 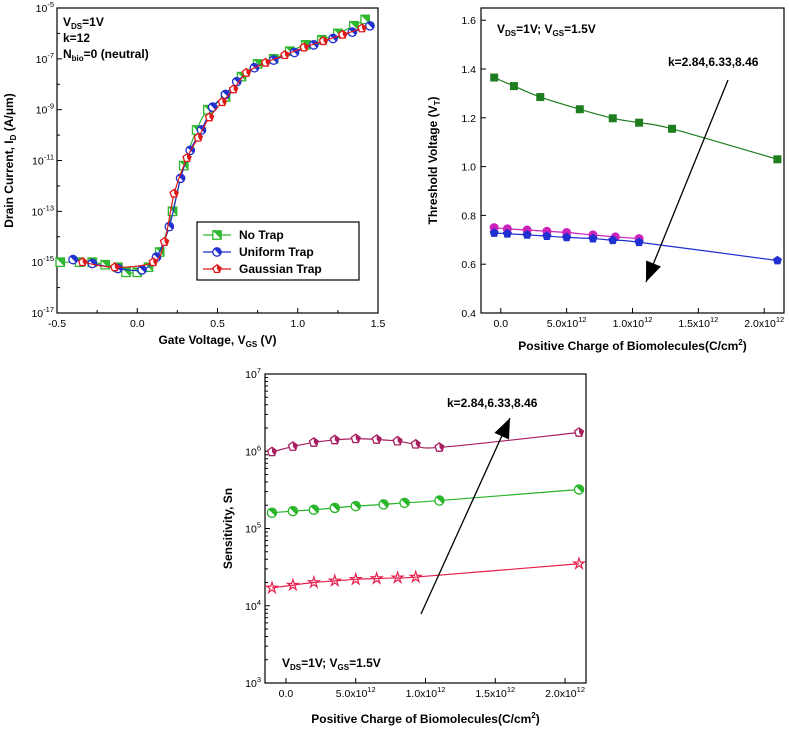 I want to click on legend-item: No Trap, so click(x=243, y=235).